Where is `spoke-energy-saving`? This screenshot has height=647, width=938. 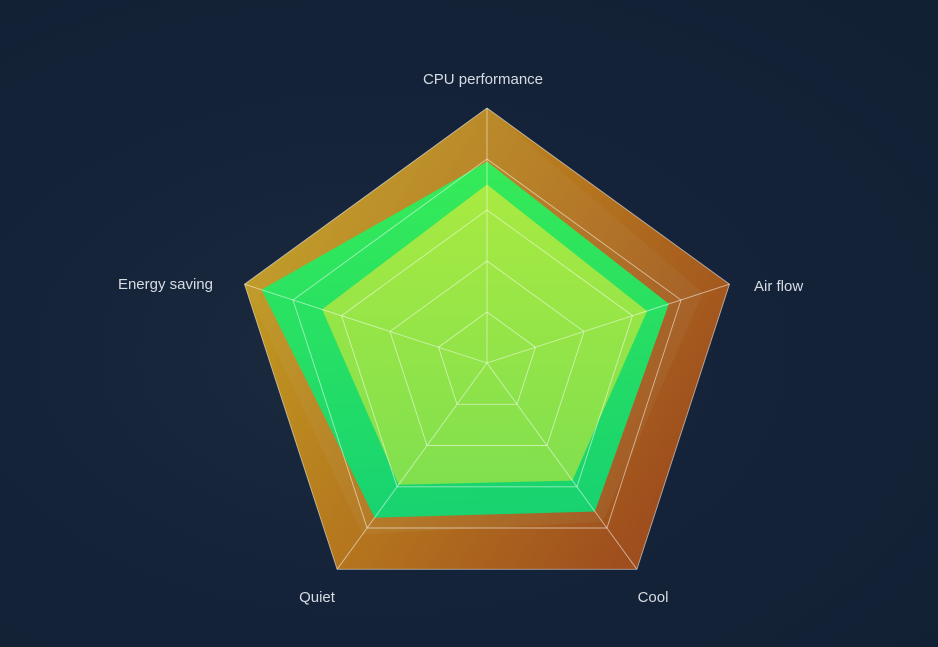 spoke-energy-saving is located at coordinates (366, 323).